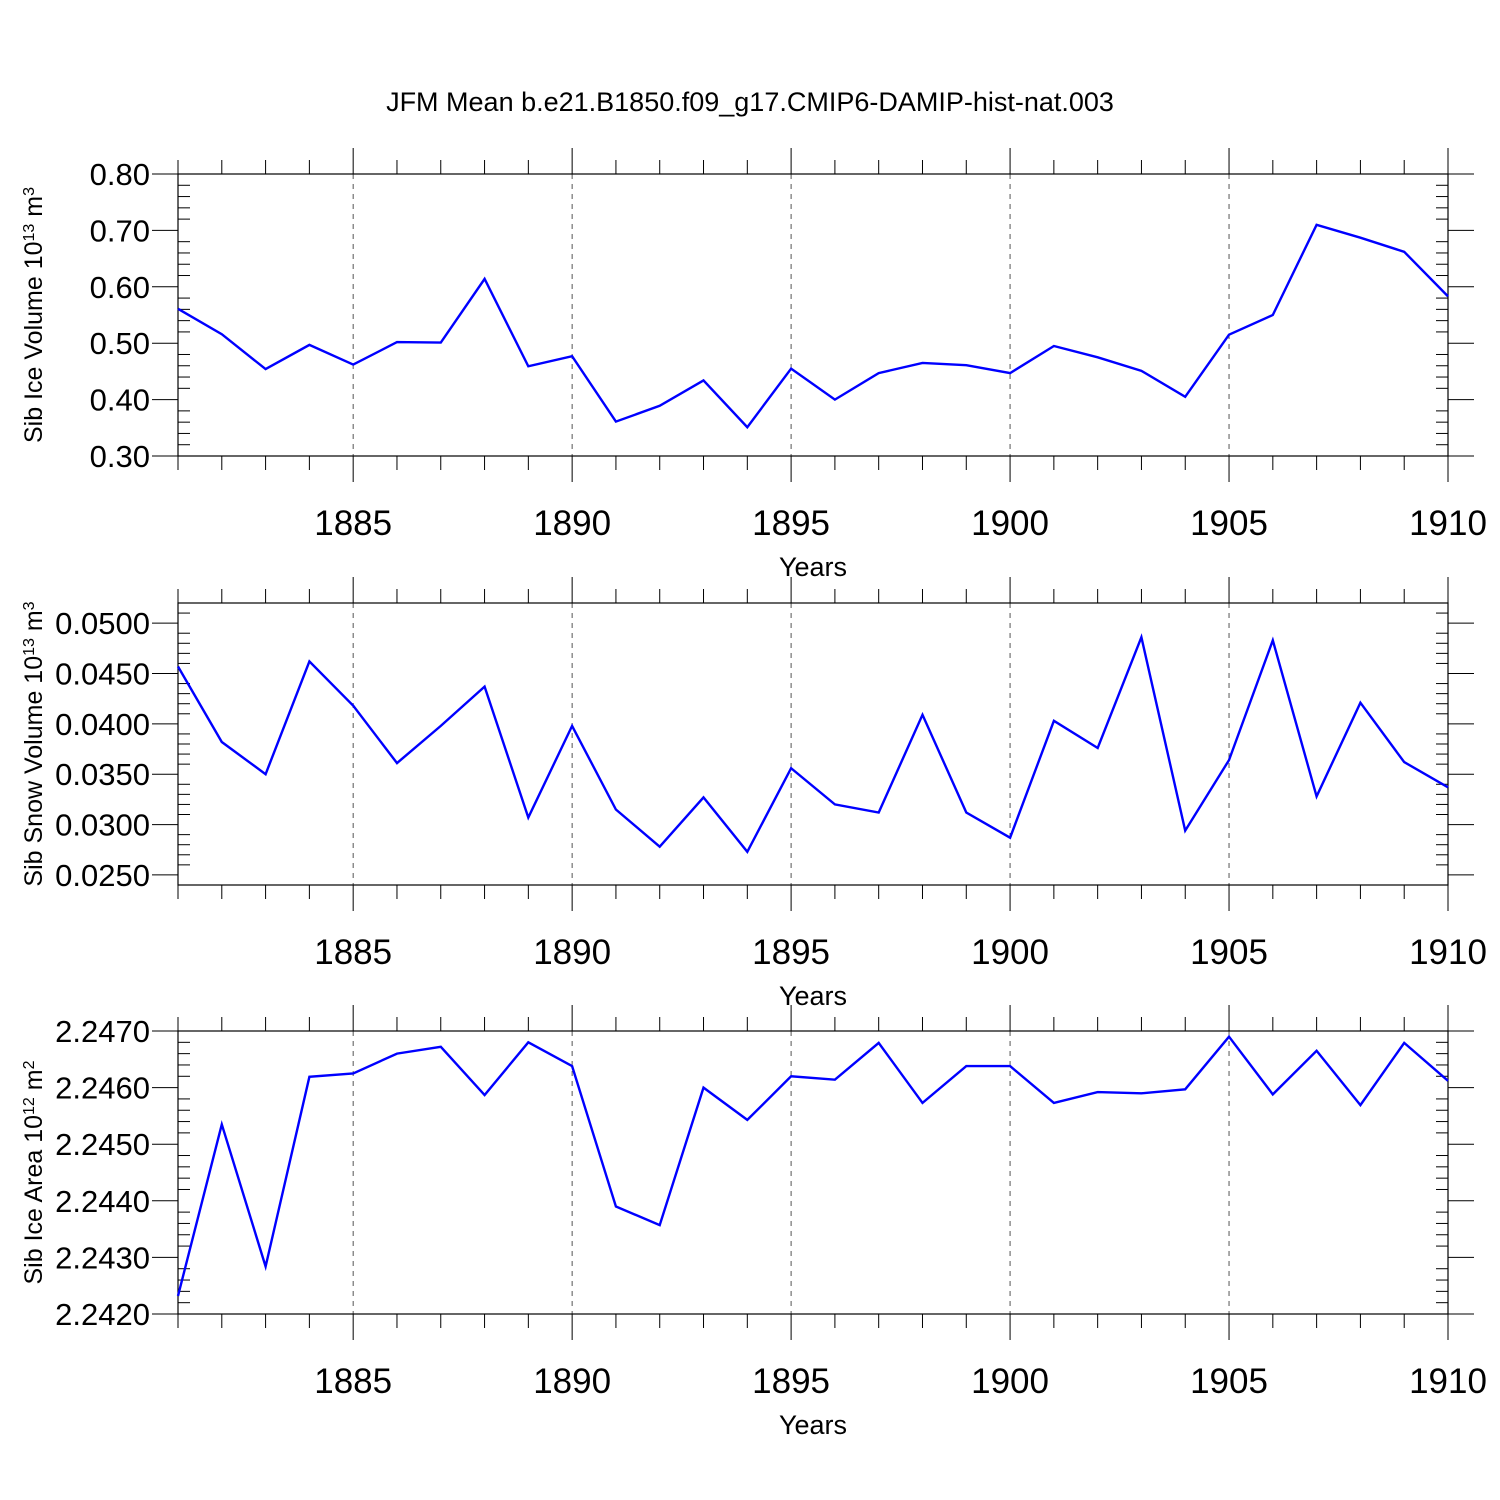  What do you see at coordinates (102, 774) in the screenshot?
I see `y-tick-label: 0.0350` at bounding box center [102, 774].